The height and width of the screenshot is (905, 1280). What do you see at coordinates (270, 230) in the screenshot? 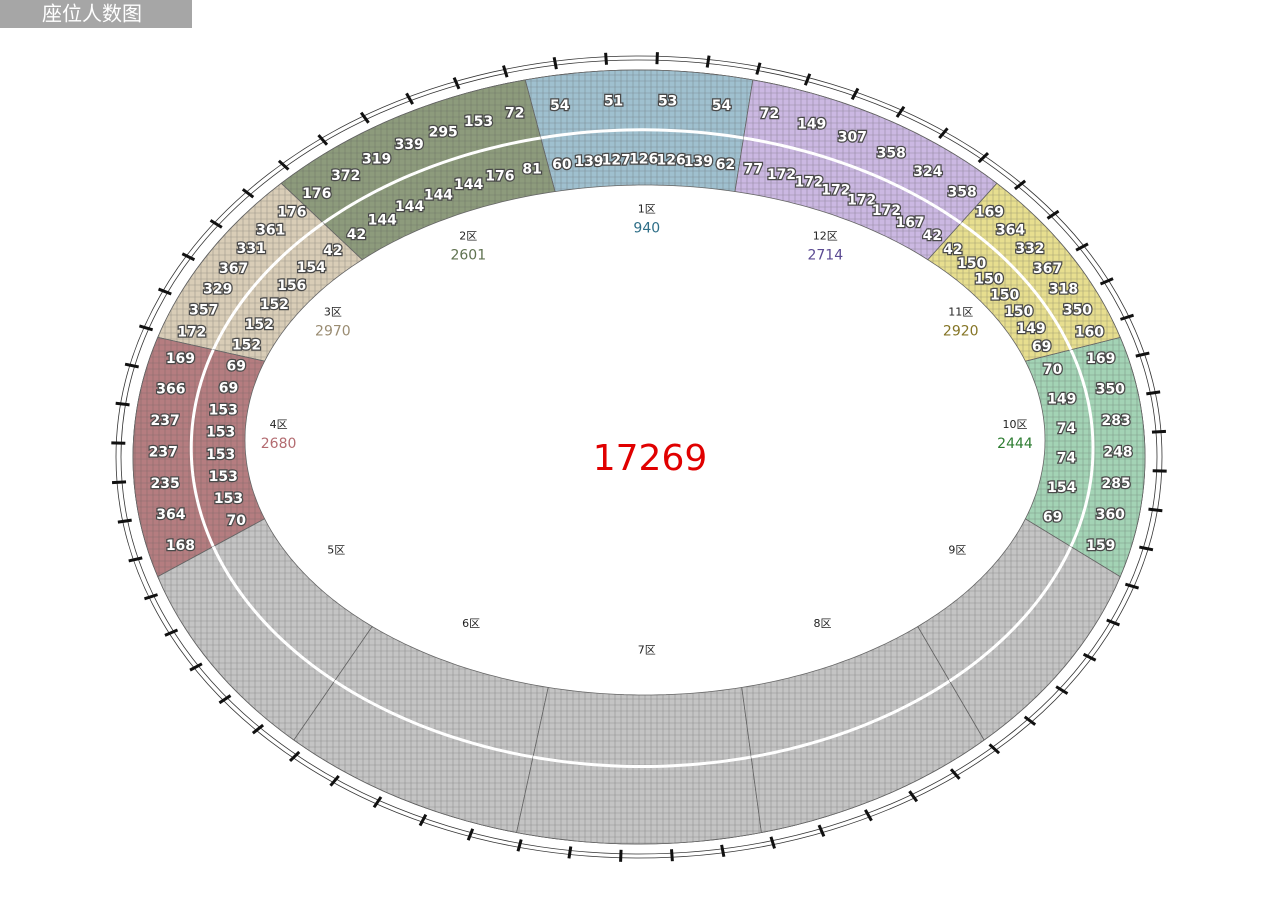
I see `block-count: 361` at bounding box center [270, 230].